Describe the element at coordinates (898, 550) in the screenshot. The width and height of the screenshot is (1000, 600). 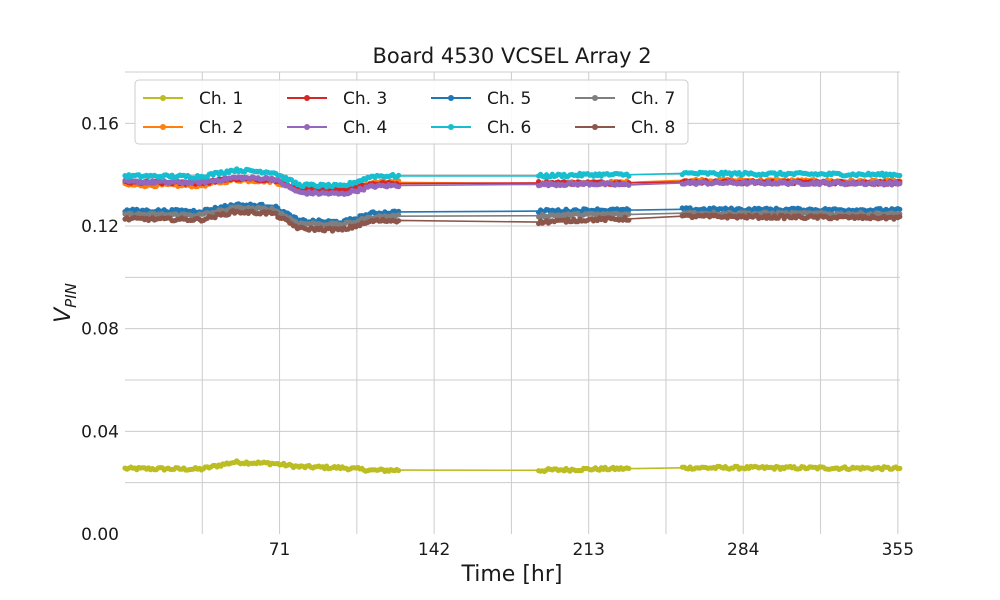
I see `x-tick-label: 355` at that location.